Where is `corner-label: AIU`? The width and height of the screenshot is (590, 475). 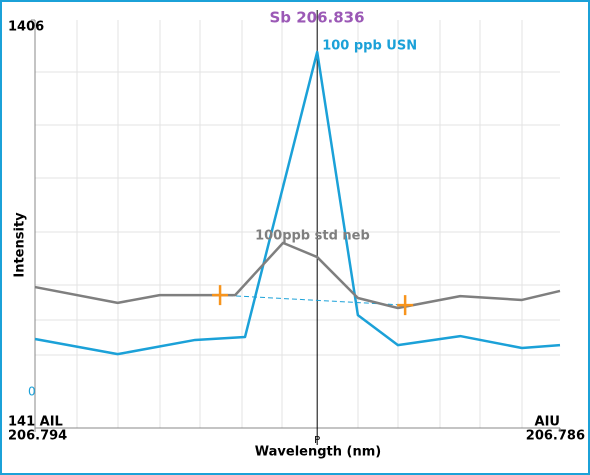 corner-label: AIU is located at coordinates (547, 422).